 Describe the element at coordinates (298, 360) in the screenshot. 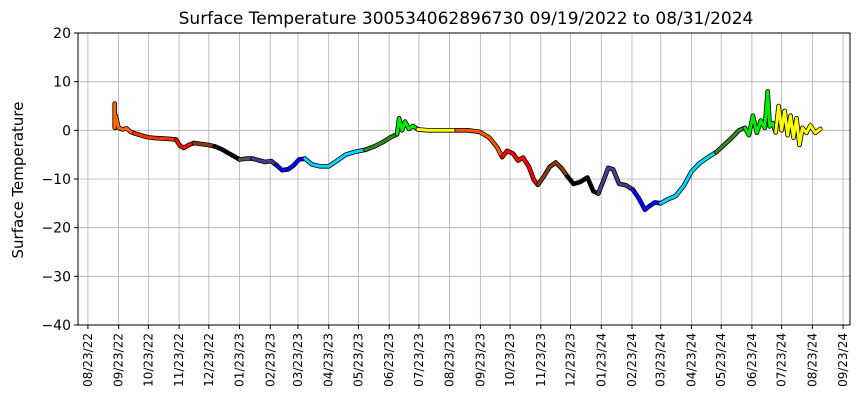

I see `x-tick-label: 03/23/23` at that location.